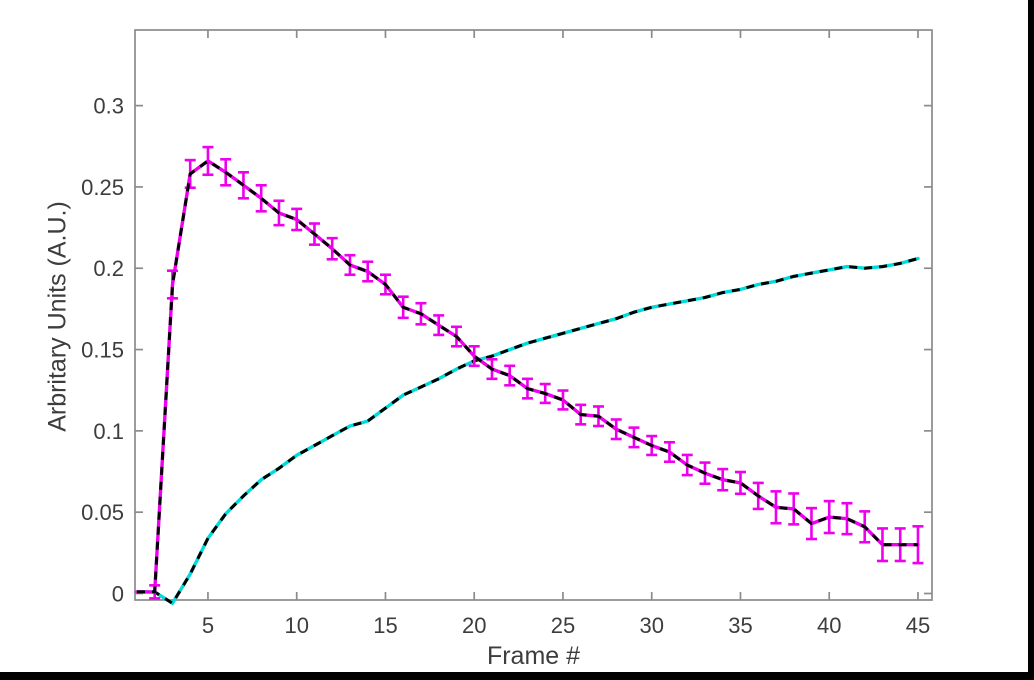 The width and height of the screenshot is (1034, 680). What do you see at coordinates (517, 676) in the screenshot?
I see `window-edge-bottom` at bounding box center [517, 676].